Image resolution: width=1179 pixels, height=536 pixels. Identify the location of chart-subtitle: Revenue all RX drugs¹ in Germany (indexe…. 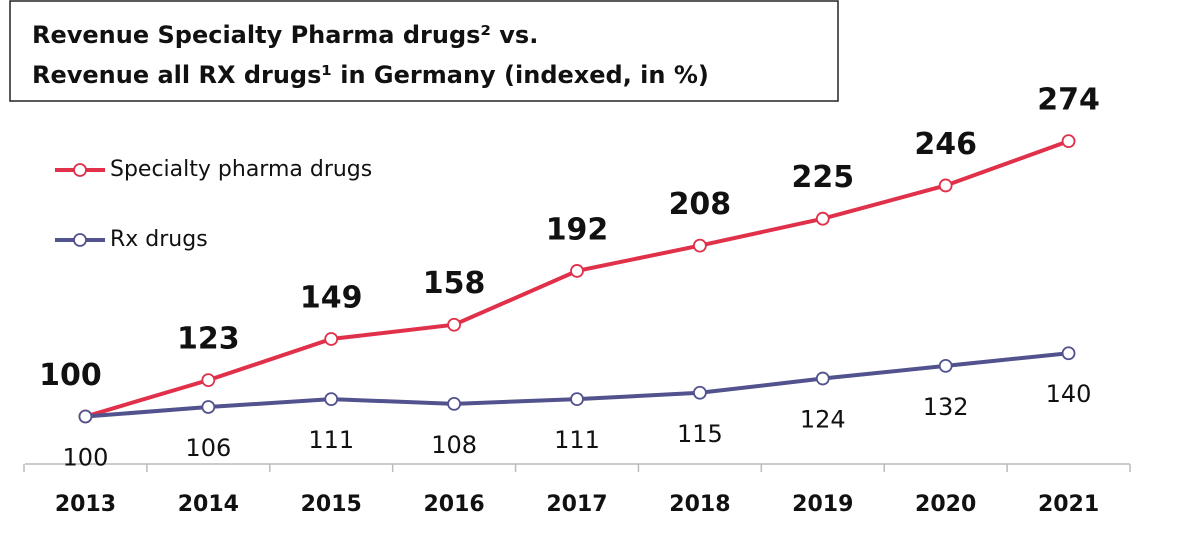
(370, 75).